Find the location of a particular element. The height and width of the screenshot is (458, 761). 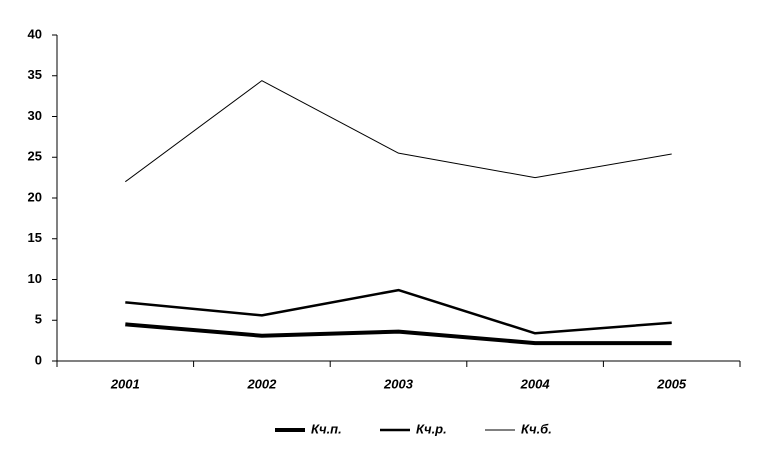

legend-label: Кч.п. is located at coordinates (326, 428).